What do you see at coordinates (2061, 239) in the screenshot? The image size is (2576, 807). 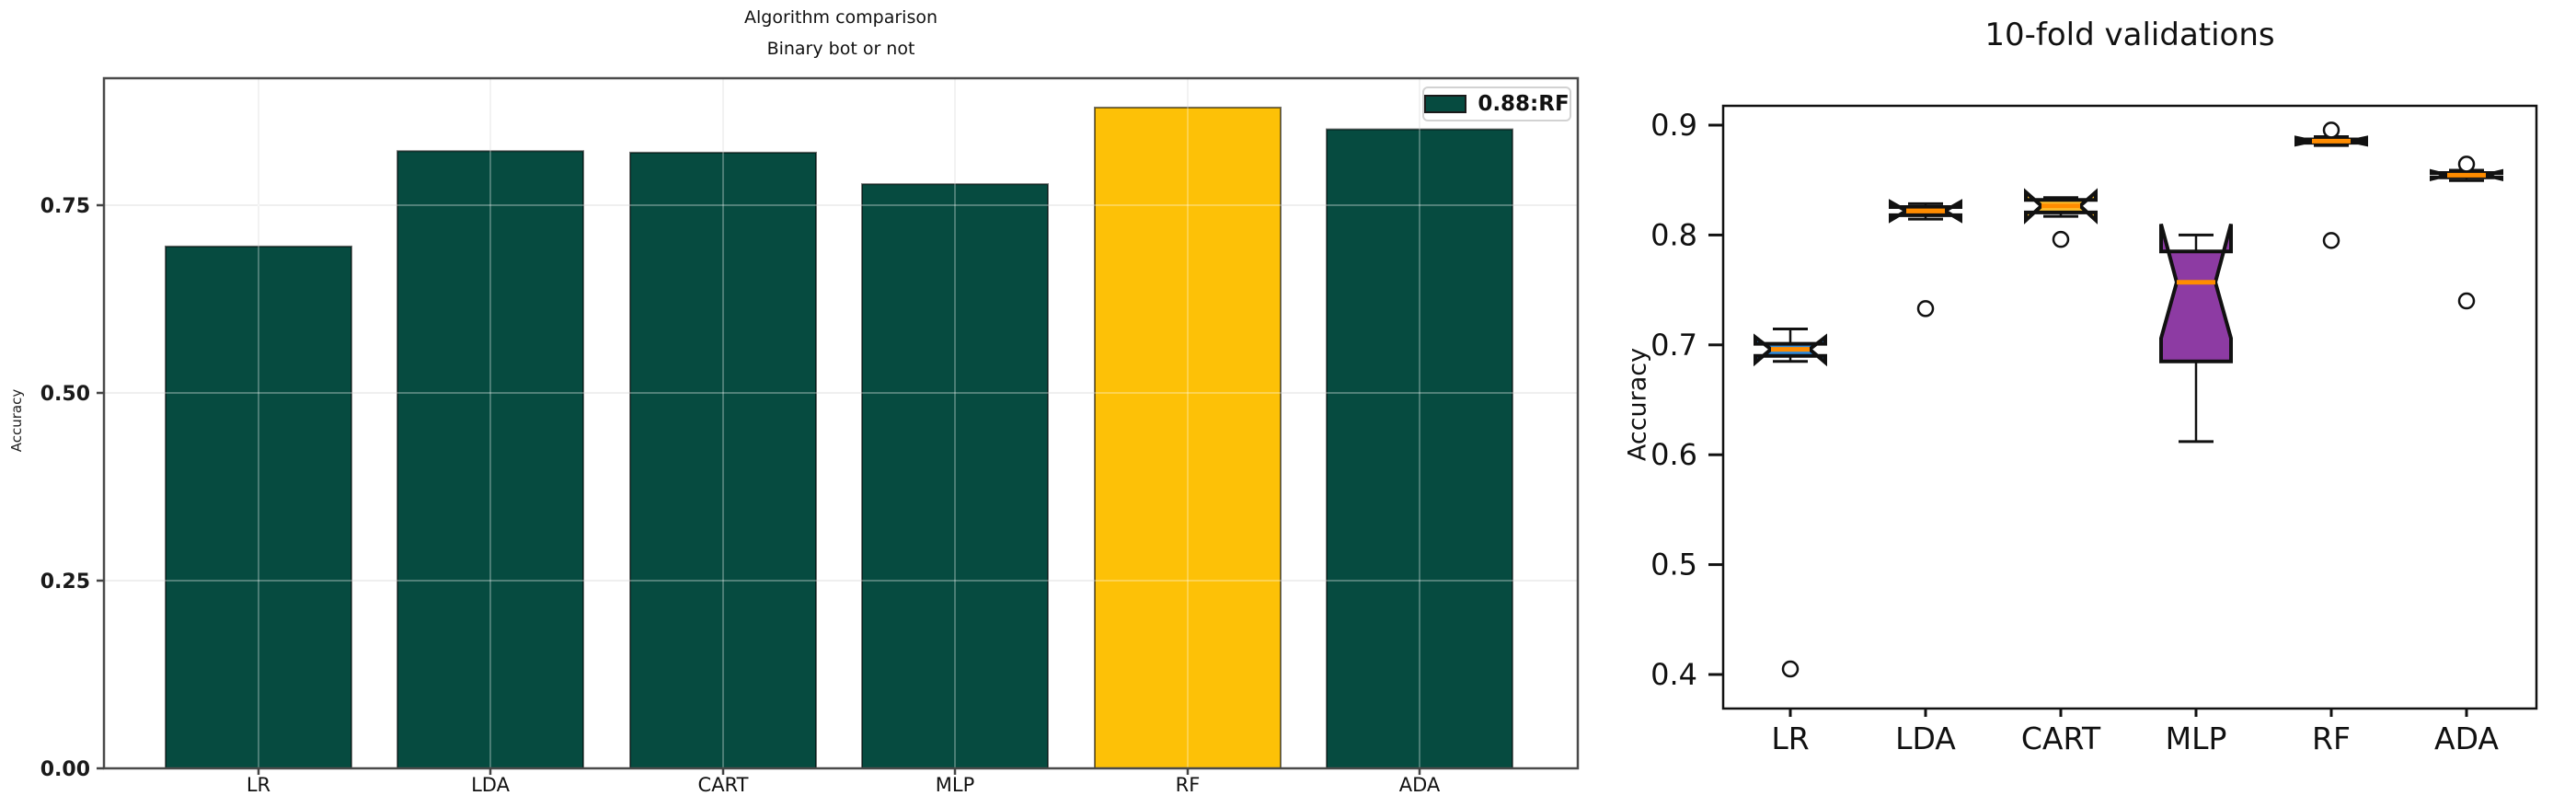 I see `outlier-CART` at bounding box center [2061, 239].